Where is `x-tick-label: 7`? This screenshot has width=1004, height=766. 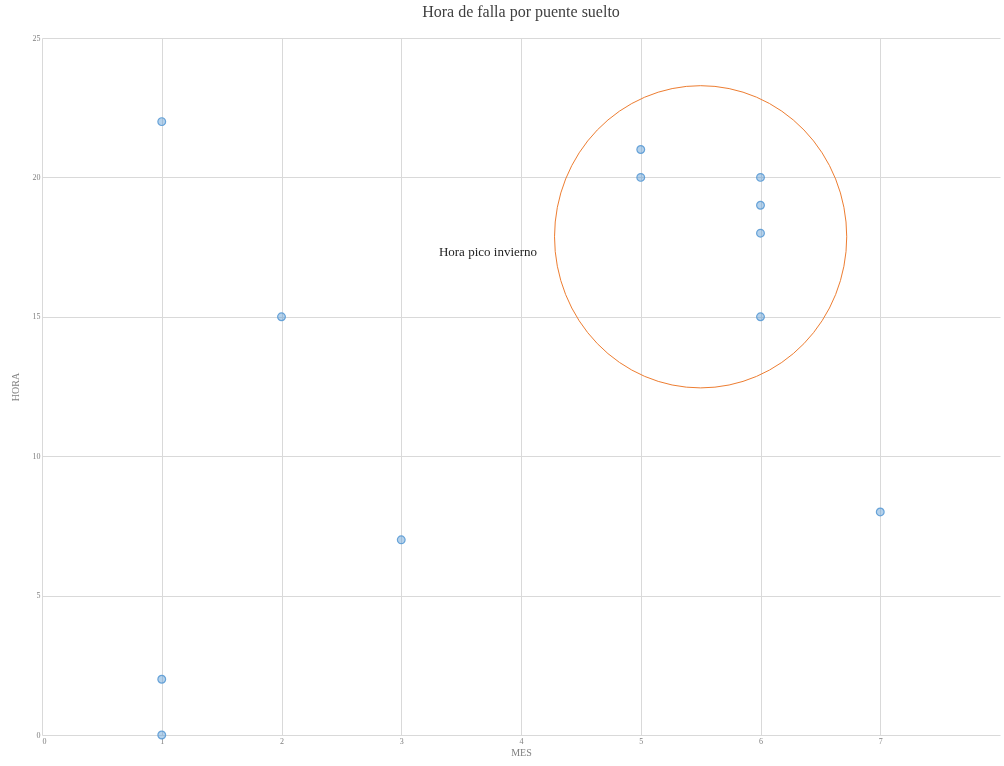
x-tick-label: 7 is located at coordinates (880, 741).